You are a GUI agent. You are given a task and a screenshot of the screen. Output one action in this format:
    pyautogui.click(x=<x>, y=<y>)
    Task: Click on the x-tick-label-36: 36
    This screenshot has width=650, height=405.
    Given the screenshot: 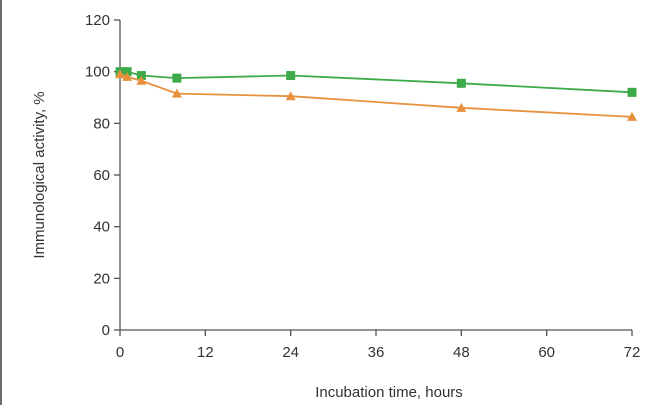 What is the action you would take?
    pyautogui.click(x=376, y=352)
    